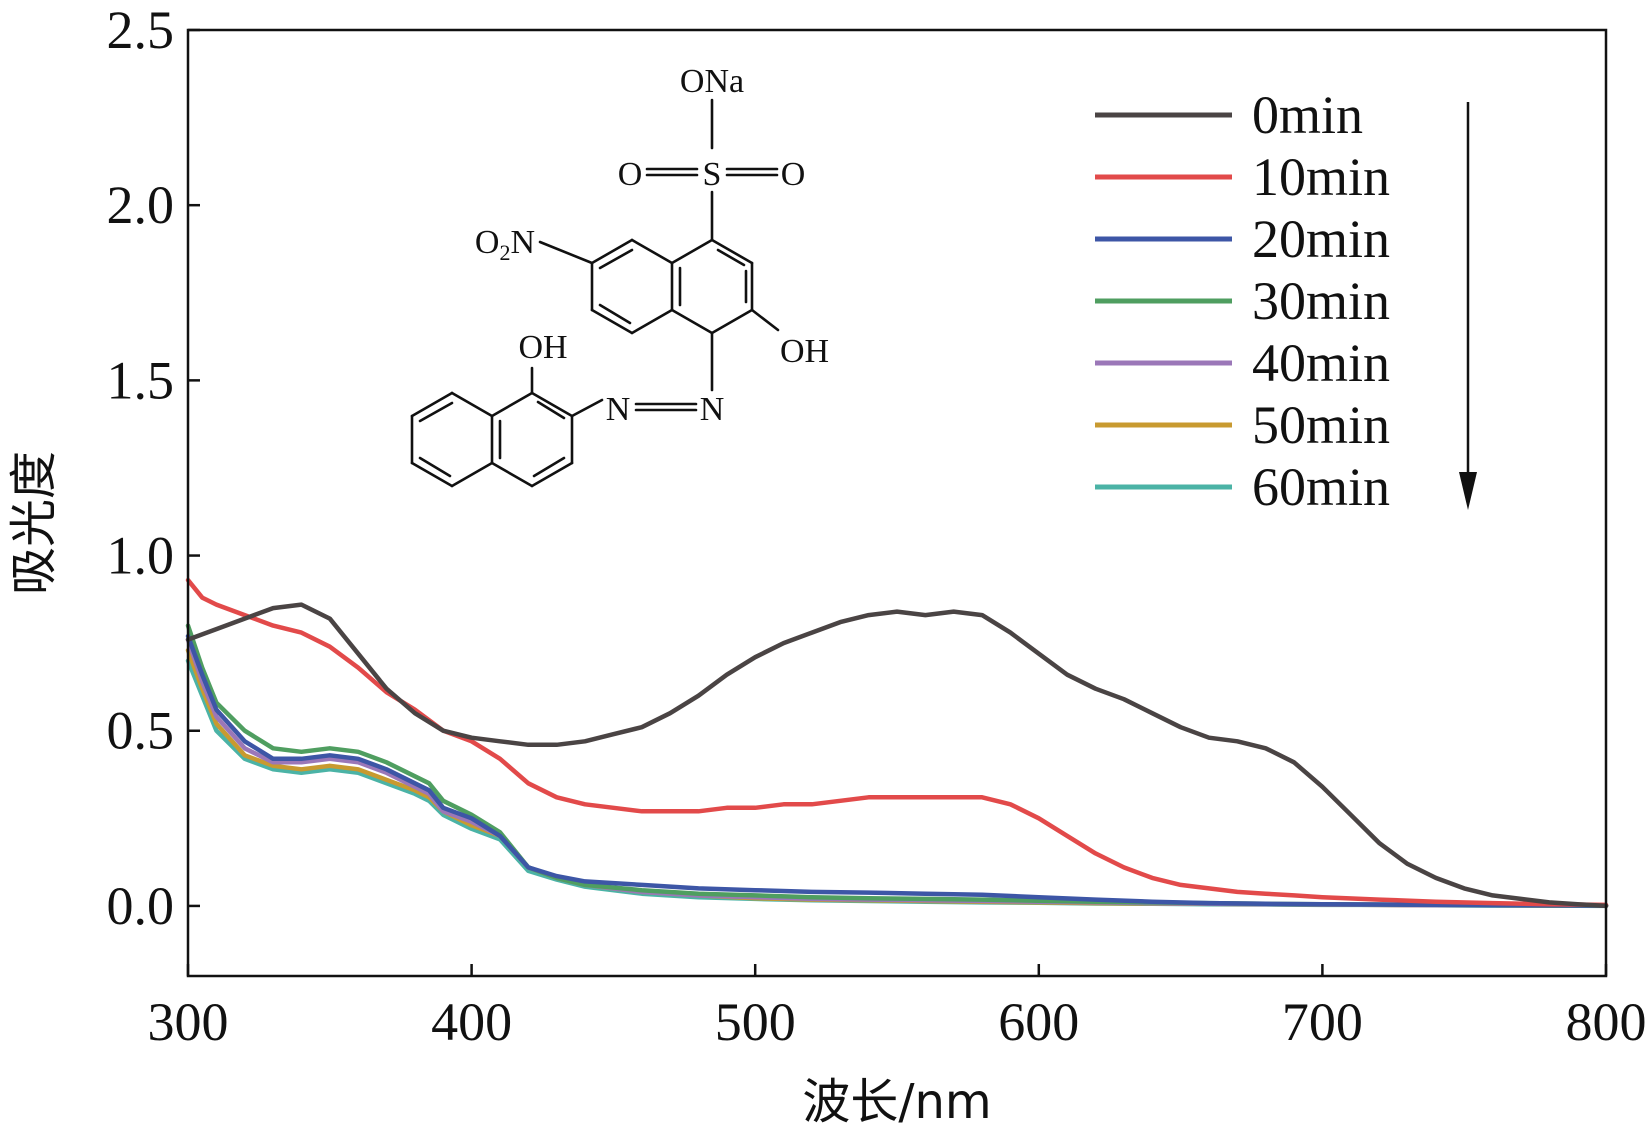  Describe the element at coordinates (1321, 363) in the screenshot. I see `legend-label-40min: 40min` at that location.